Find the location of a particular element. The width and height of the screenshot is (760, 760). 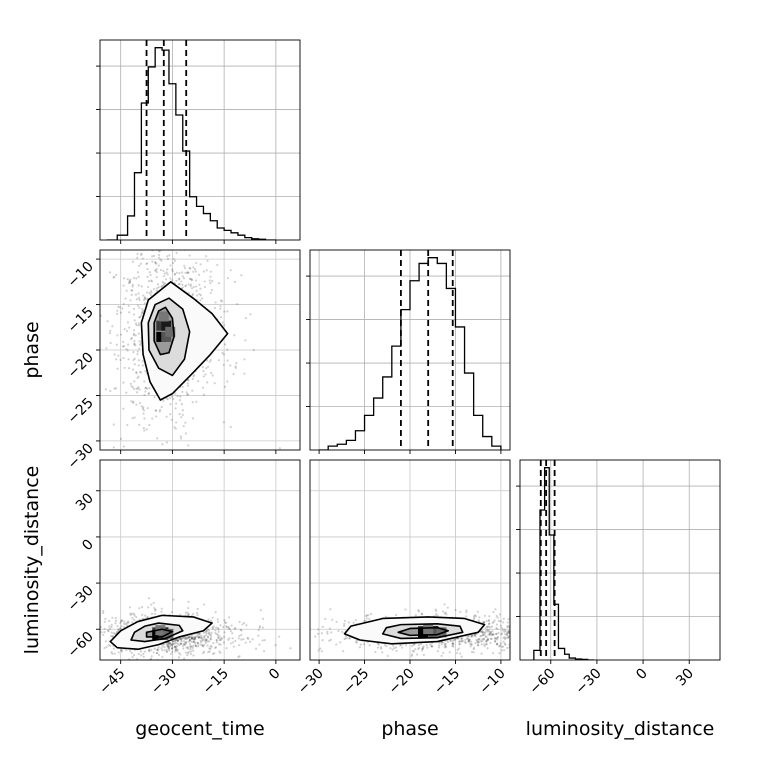

x-axis-label-phase: phase is located at coordinates (409, 729).